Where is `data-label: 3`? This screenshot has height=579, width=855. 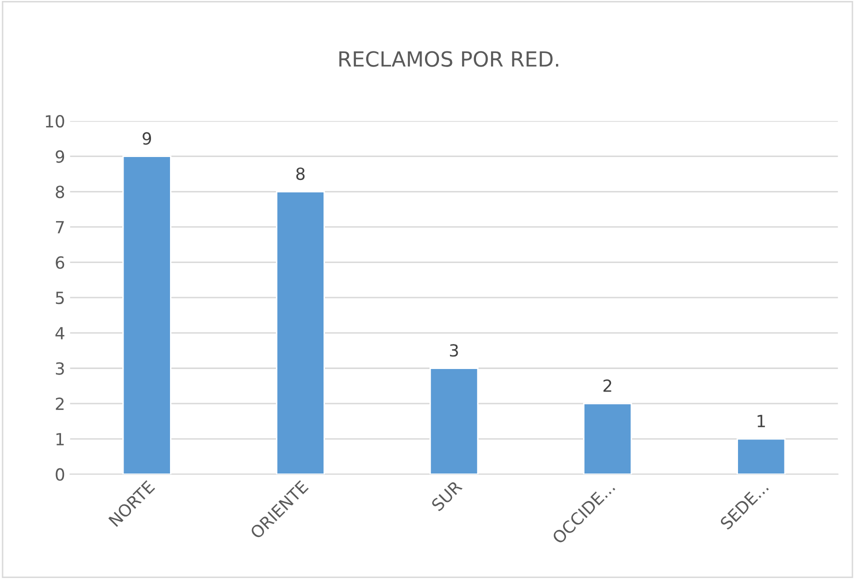 data-label: 3 is located at coordinates (454, 350).